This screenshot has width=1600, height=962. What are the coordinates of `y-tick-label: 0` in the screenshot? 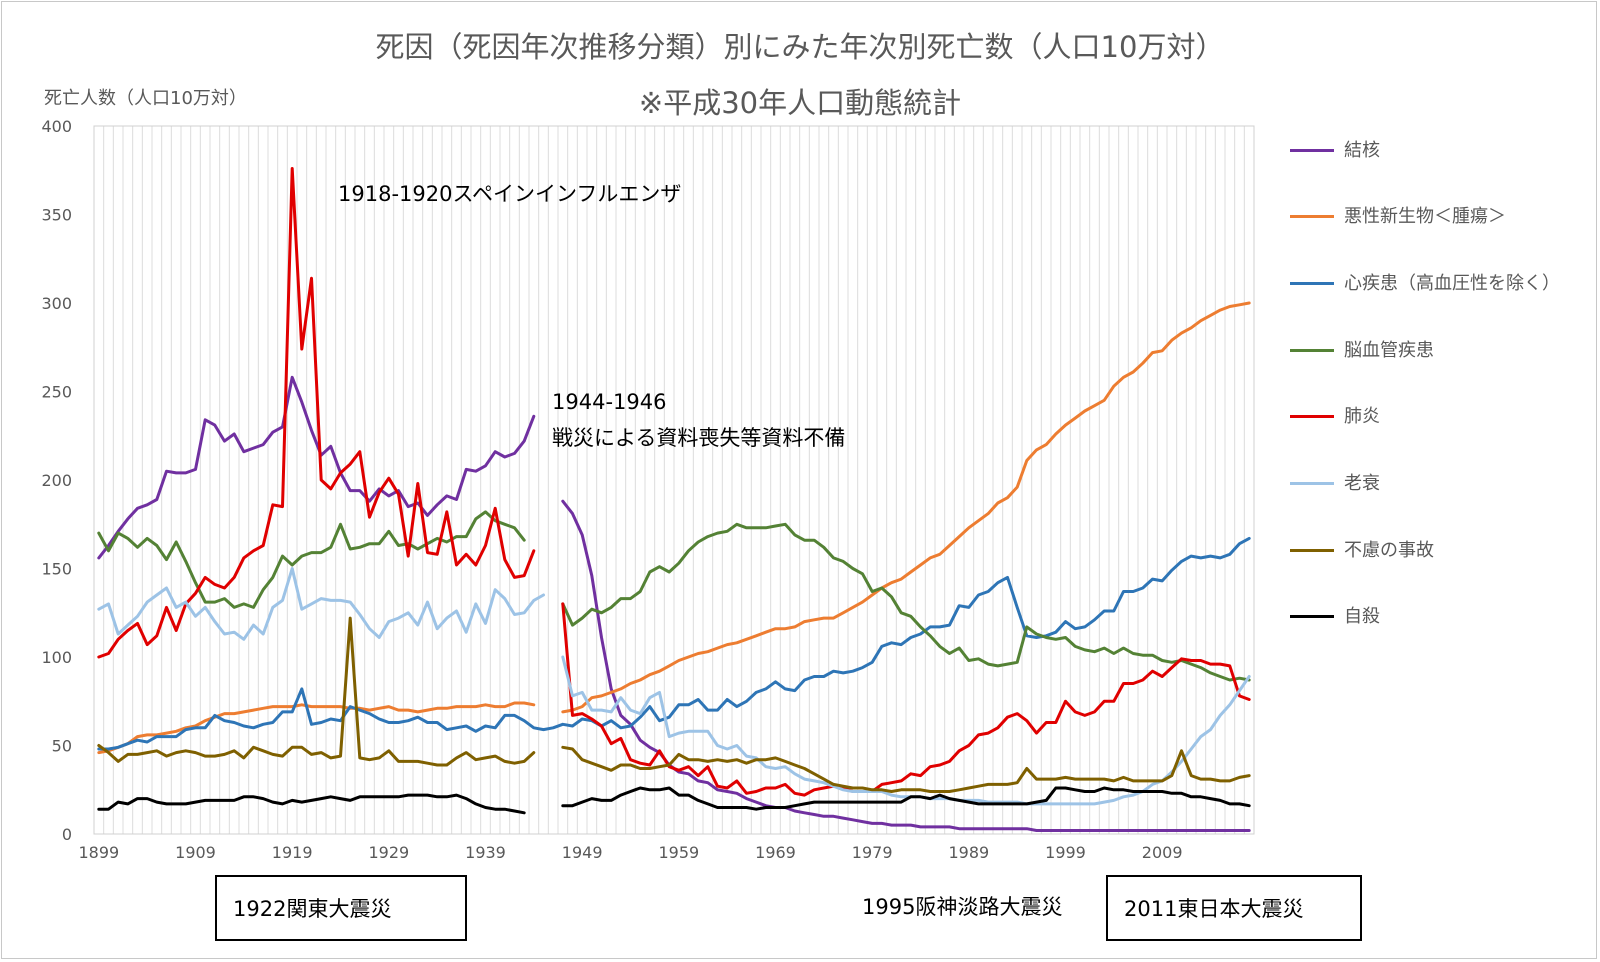 It's located at (67, 834).